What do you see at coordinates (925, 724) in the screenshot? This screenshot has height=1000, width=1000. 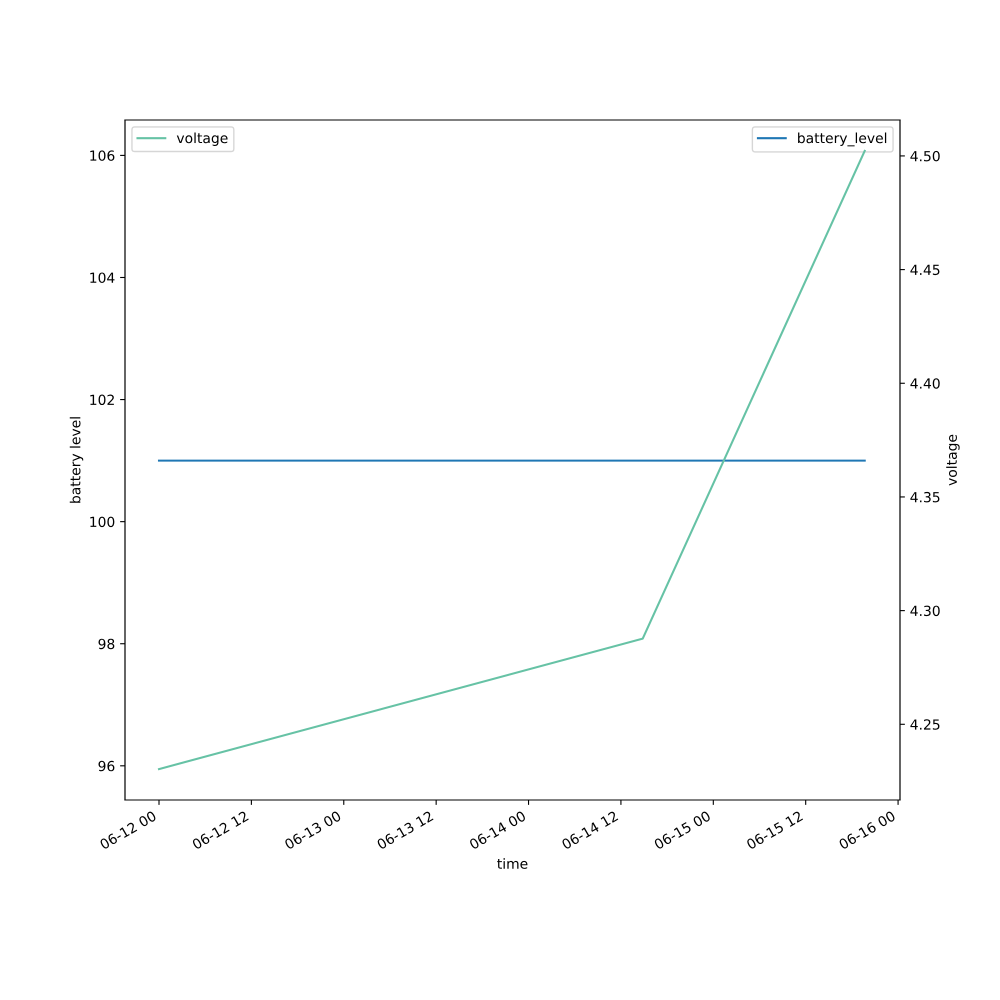 I see `y2-tick-label: 4.25` at bounding box center [925, 724].